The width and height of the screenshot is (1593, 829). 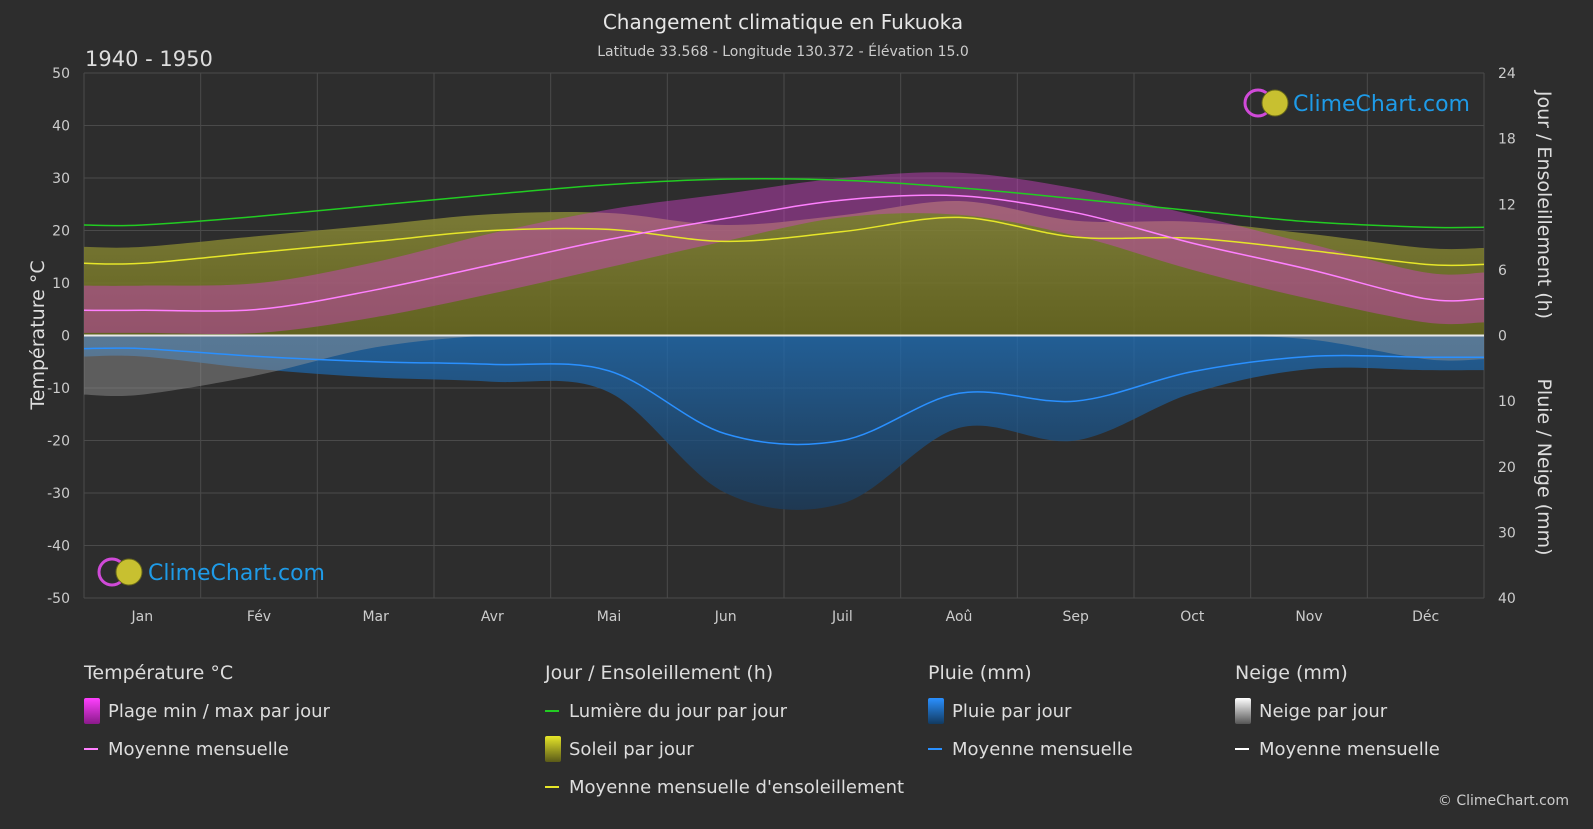 I want to click on temperature-mean-line, so click(x=784, y=253).